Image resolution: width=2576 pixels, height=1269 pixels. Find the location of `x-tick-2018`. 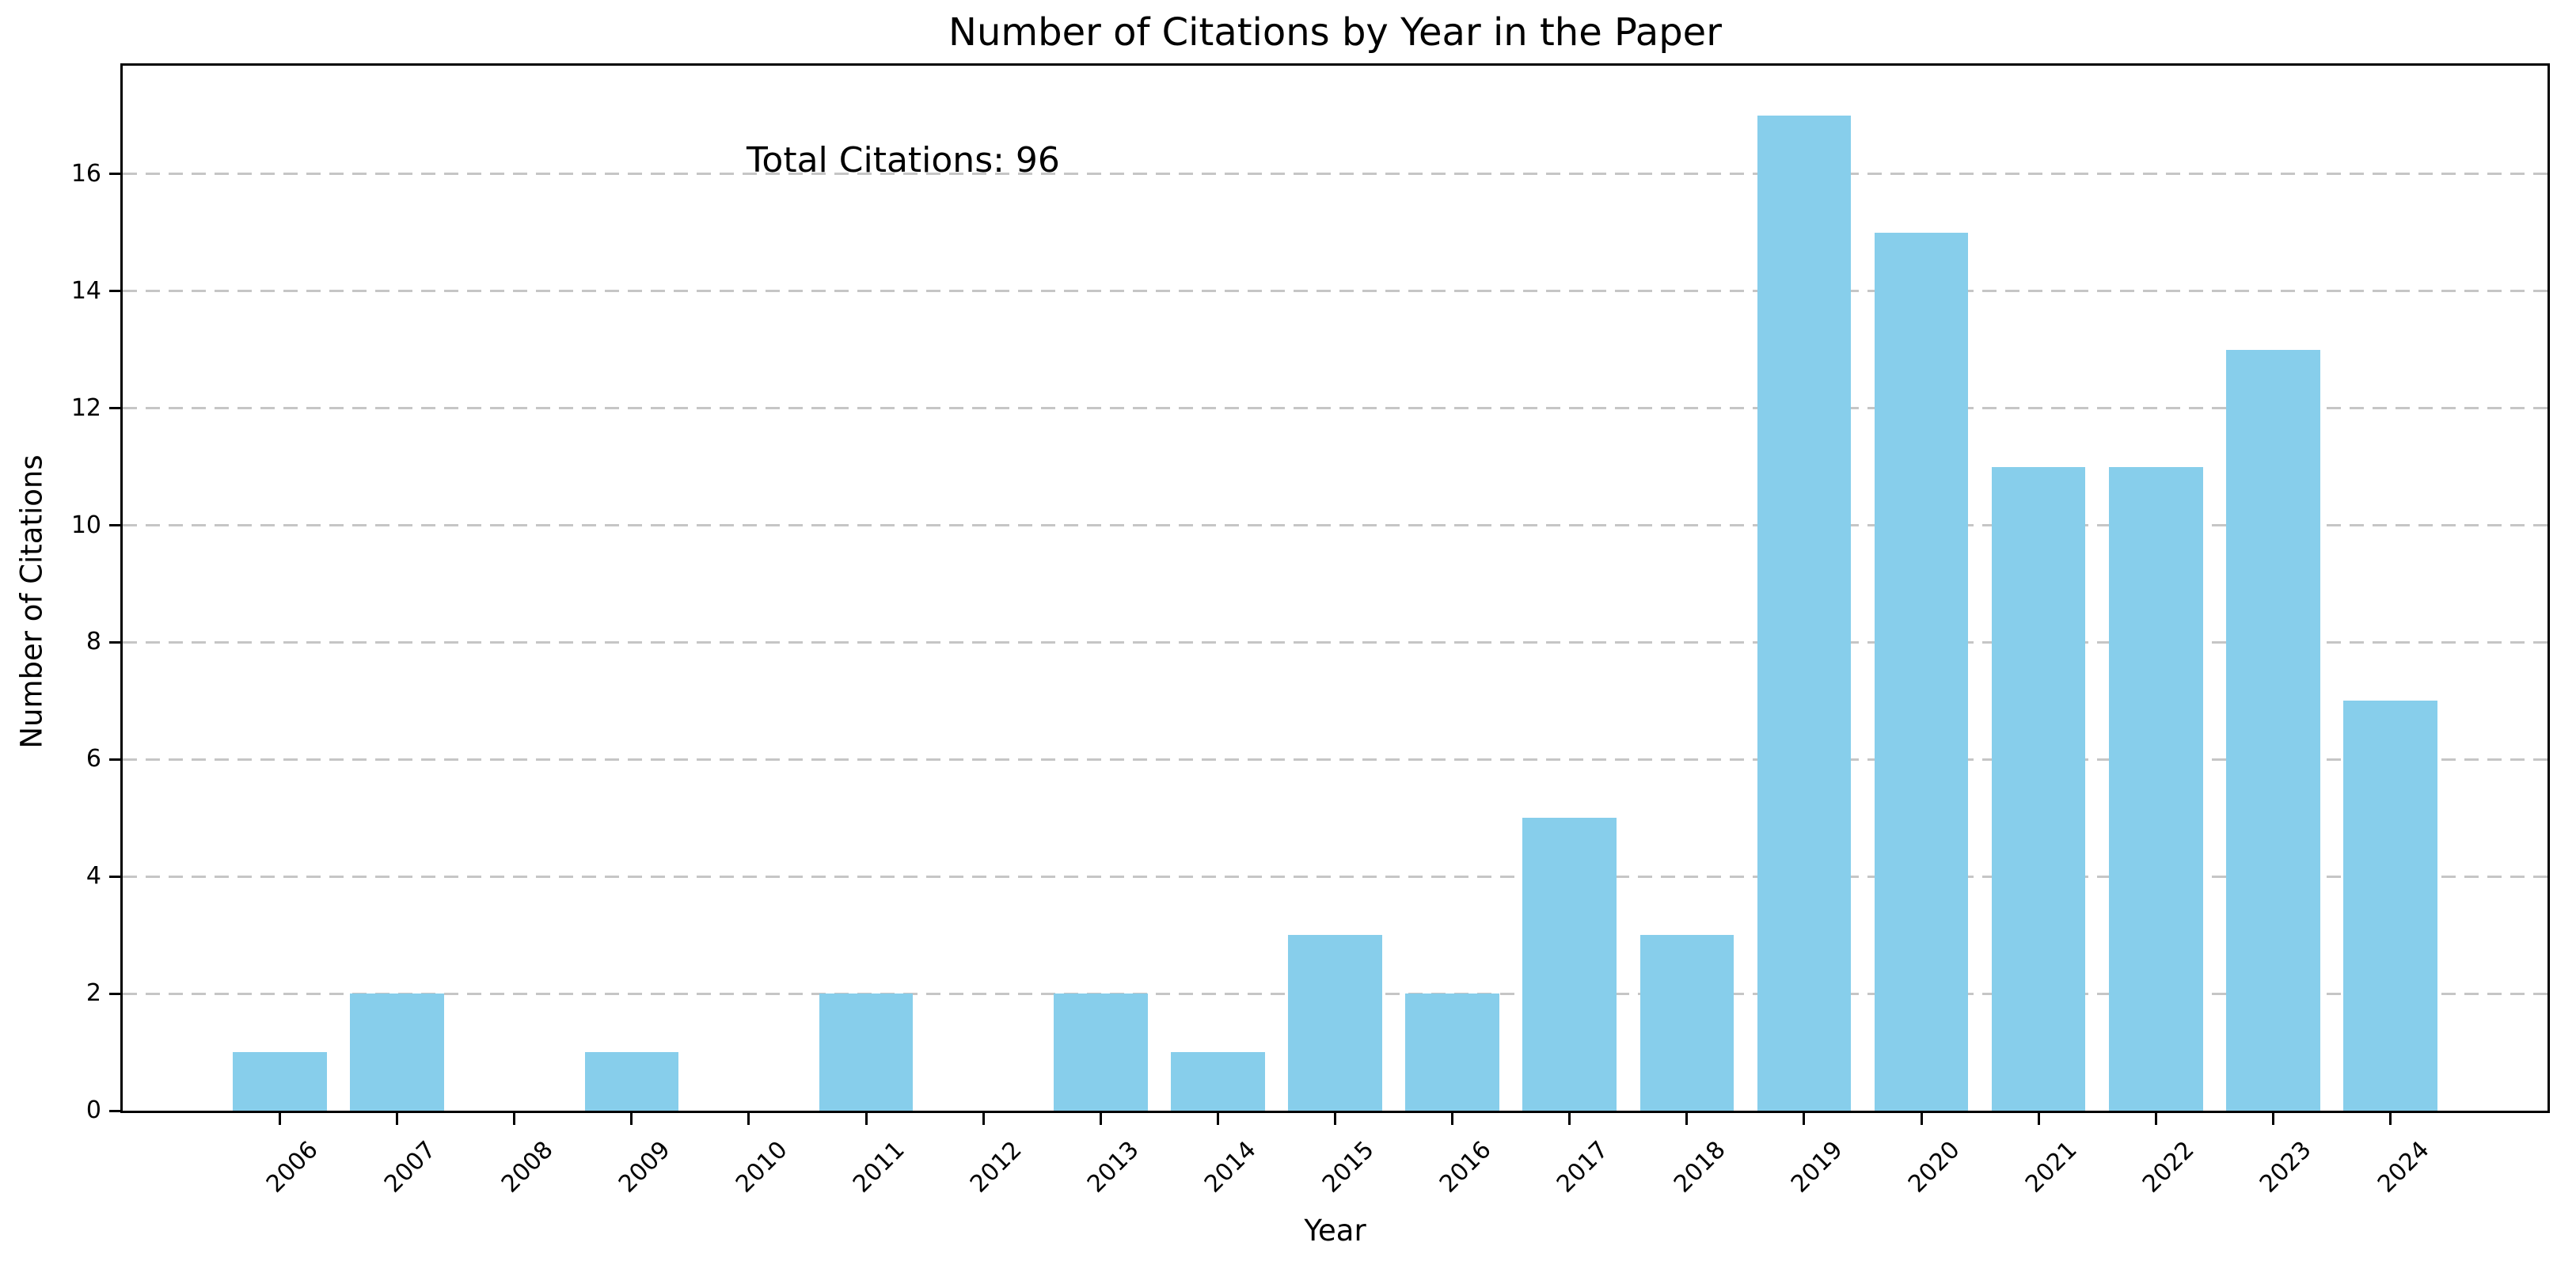

x-tick-2018 is located at coordinates (1687, 1119).